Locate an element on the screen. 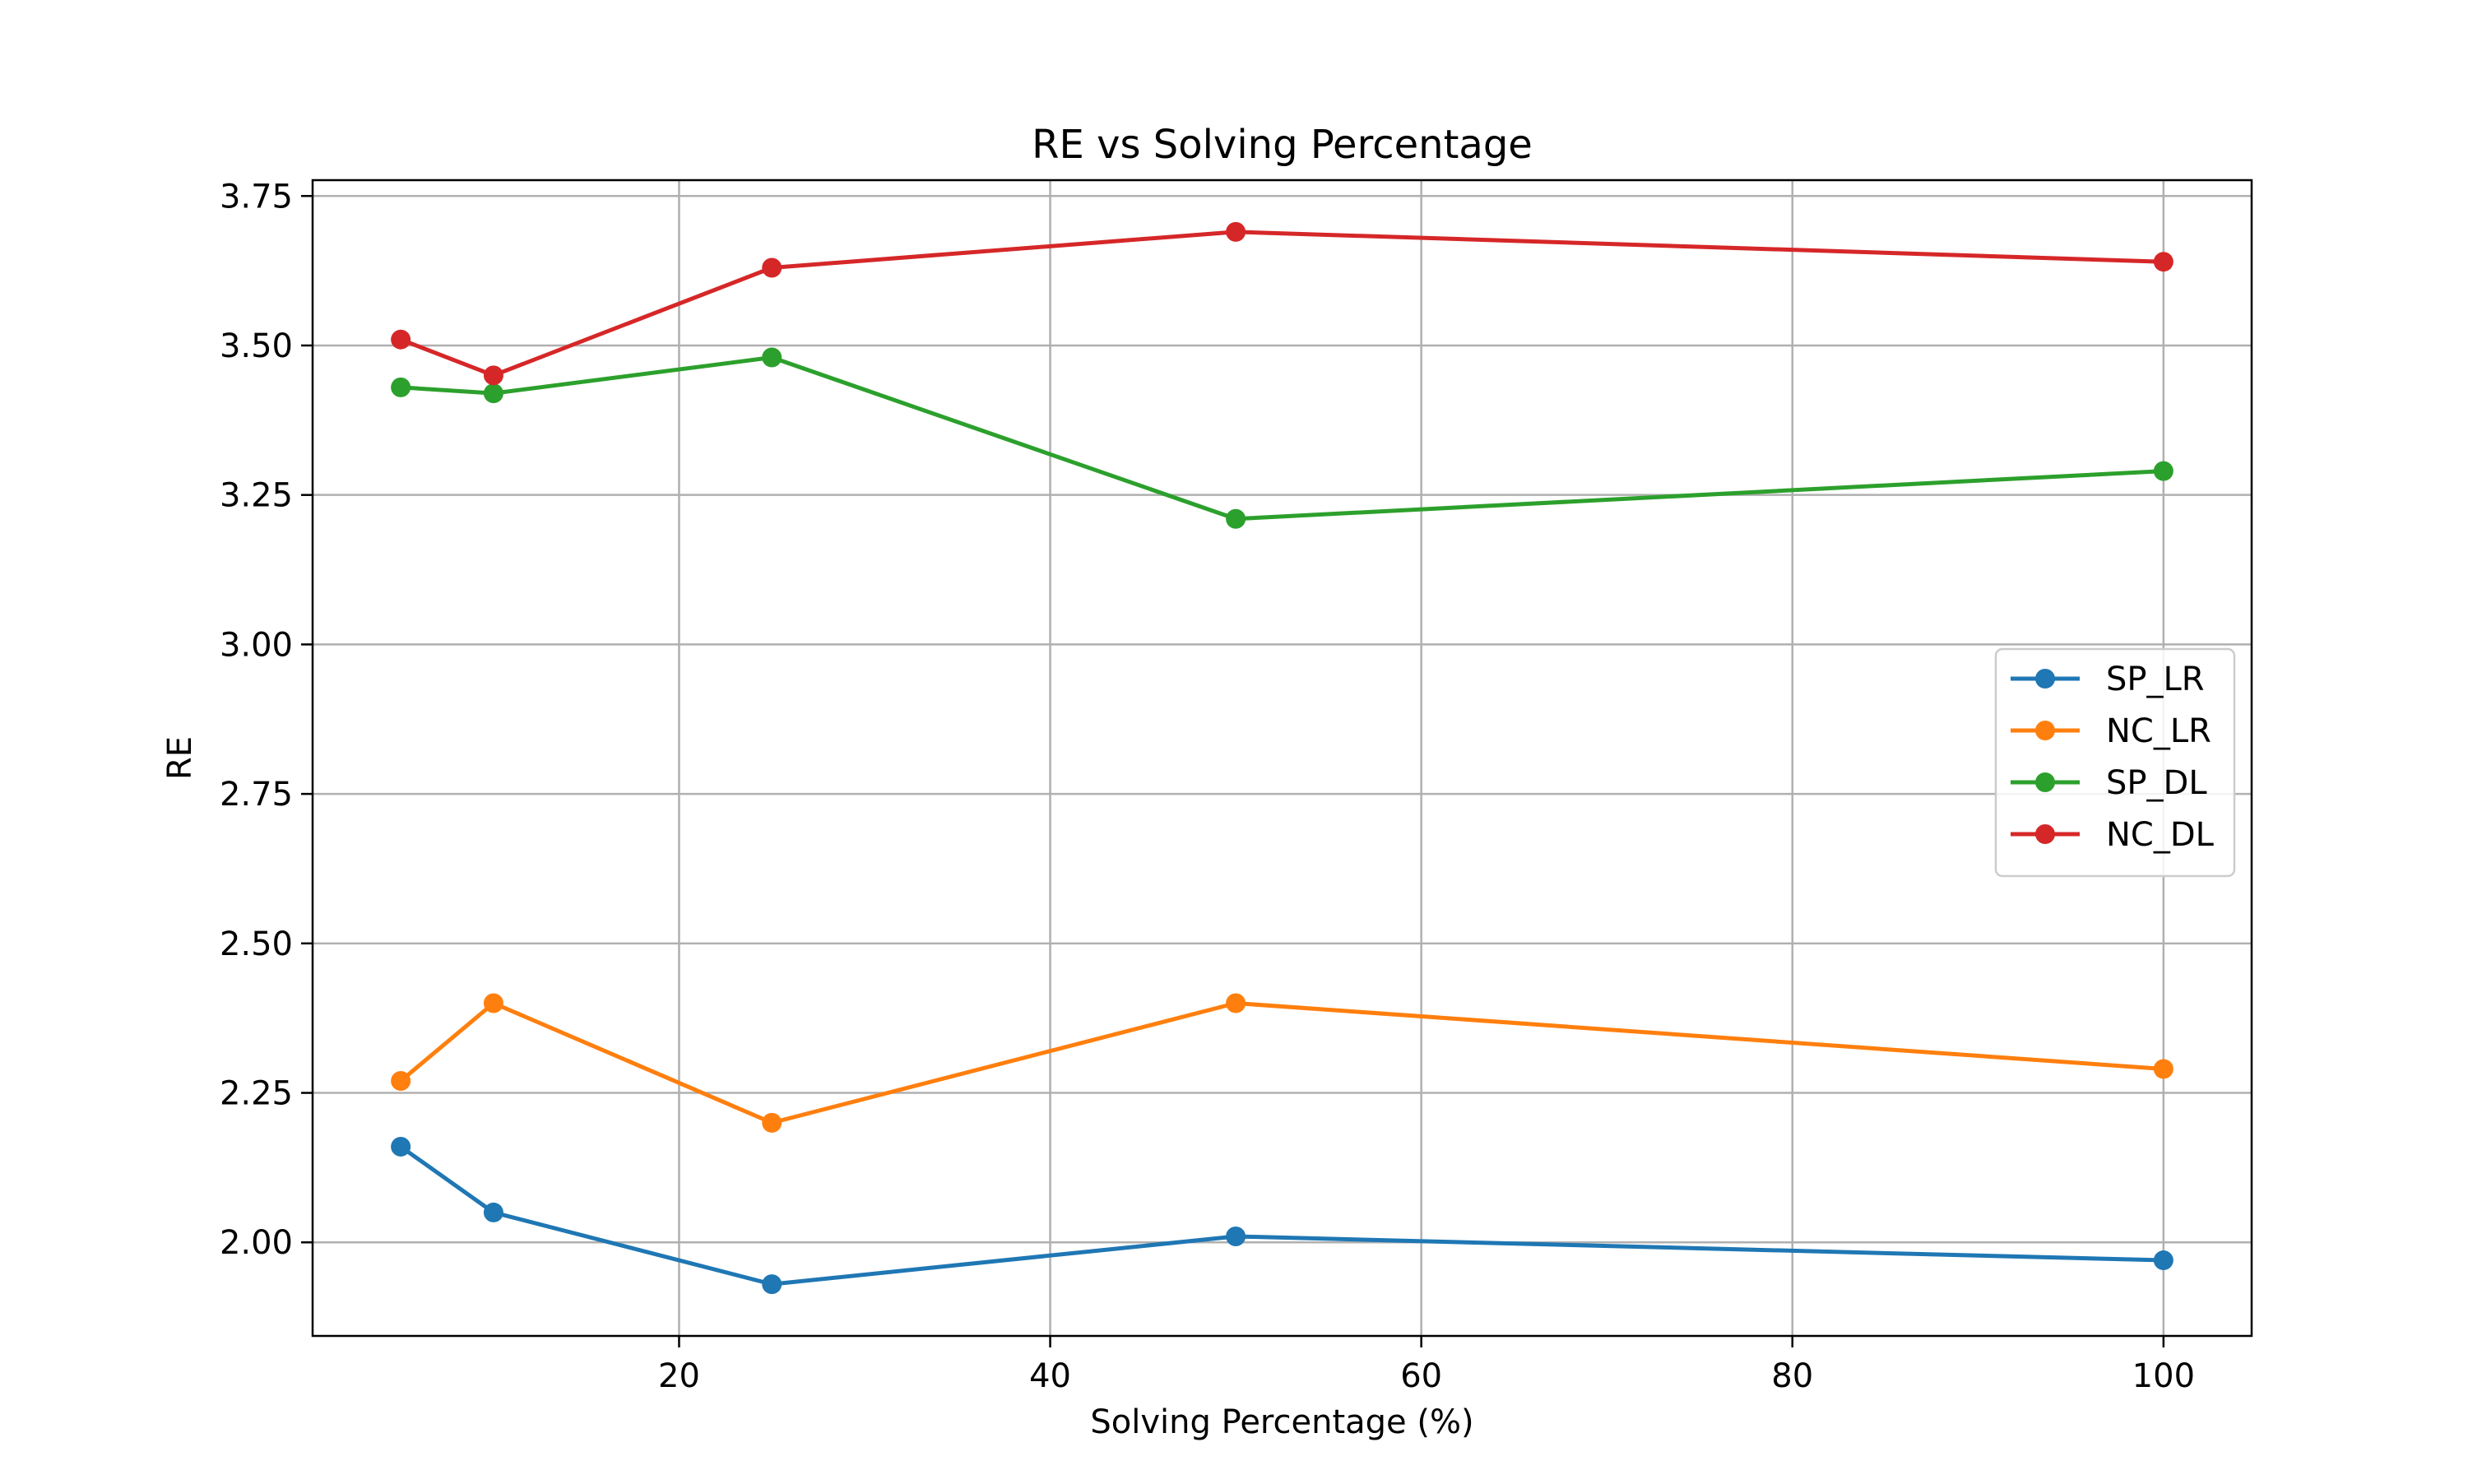 This screenshot has width=2468, height=1484. legend-item: SP_DL is located at coordinates (2109, 783).